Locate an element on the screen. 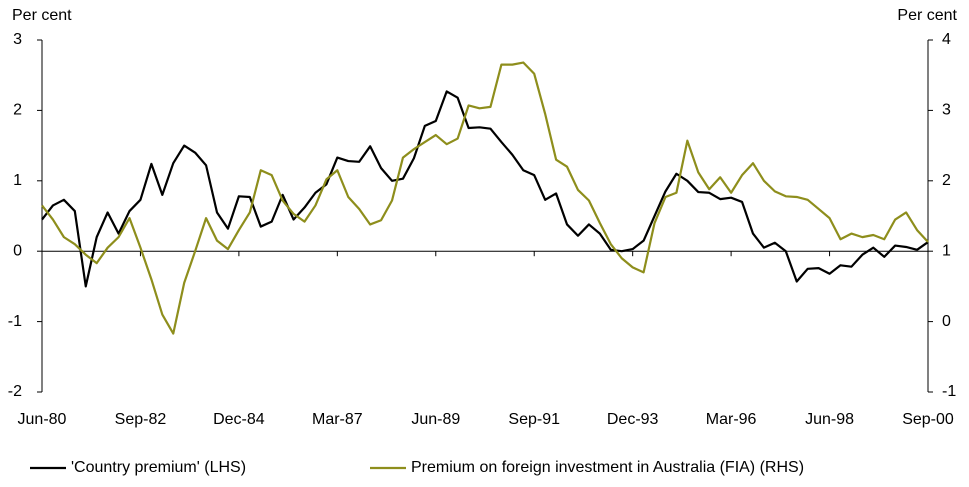  x-tick-label: Jun-89 is located at coordinates (435, 419).